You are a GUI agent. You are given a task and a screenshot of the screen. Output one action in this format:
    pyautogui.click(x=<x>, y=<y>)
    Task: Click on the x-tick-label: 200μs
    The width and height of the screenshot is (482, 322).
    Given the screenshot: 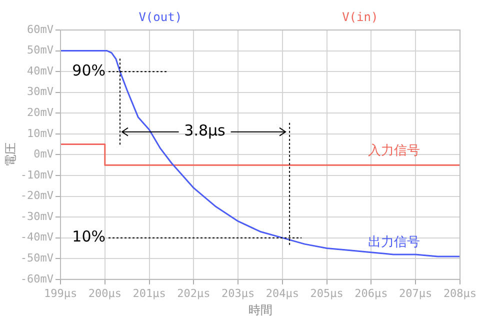 What is the action you would take?
    pyautogui.click(x=105, y=293)
    